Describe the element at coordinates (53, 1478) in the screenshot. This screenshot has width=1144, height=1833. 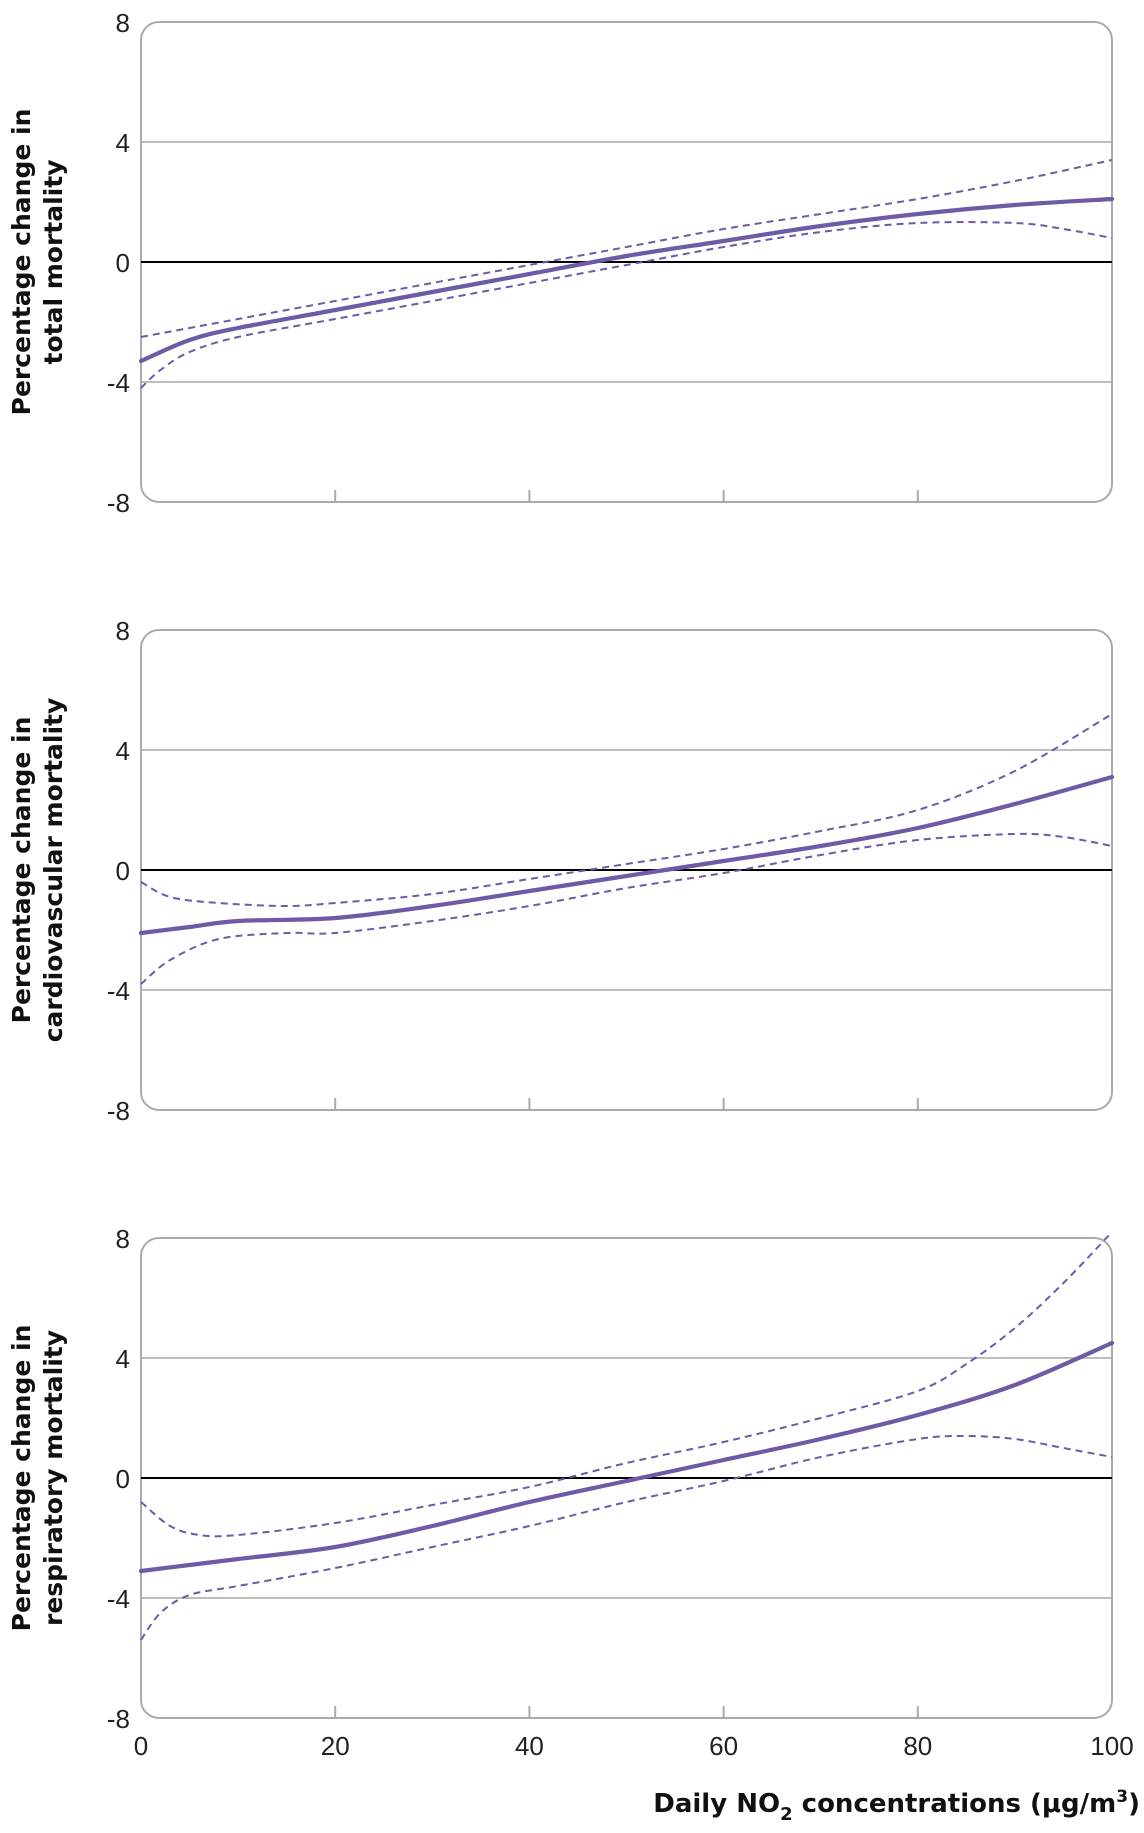
I see `y-axis-label-line: respiratory mortality` at that location.